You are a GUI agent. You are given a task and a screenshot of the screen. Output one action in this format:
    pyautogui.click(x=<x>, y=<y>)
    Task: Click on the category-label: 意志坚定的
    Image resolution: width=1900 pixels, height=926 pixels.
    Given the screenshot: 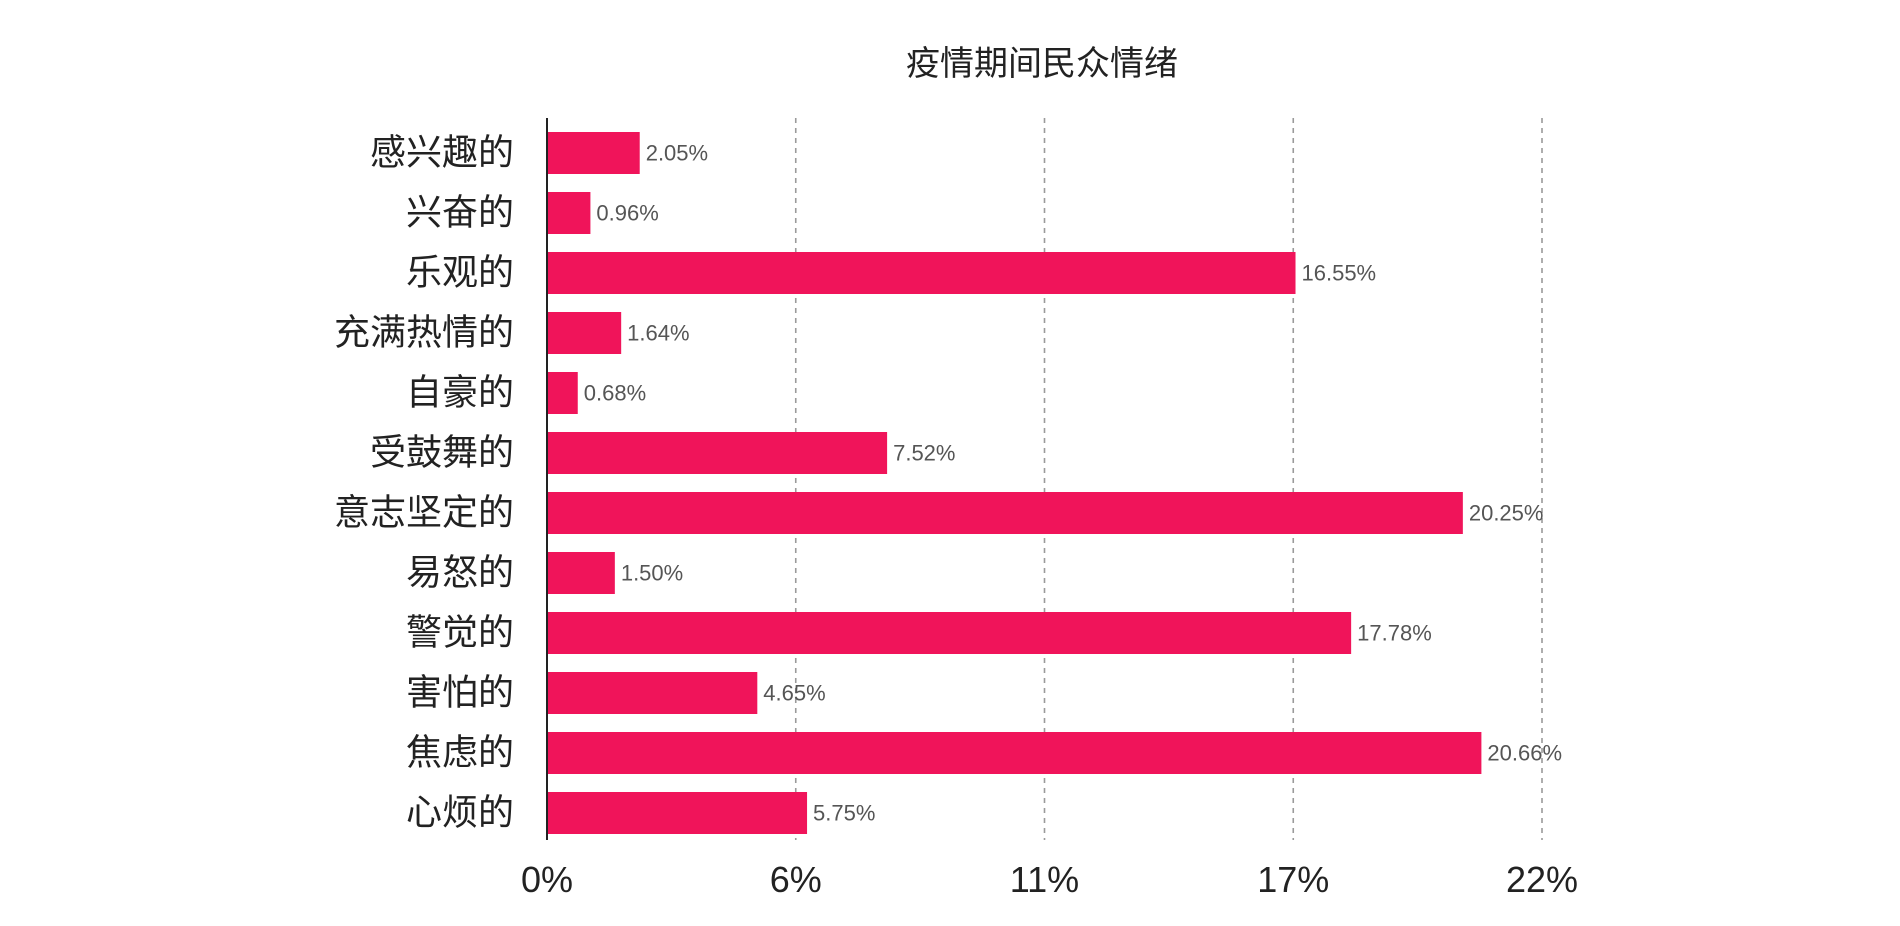 What is the action you would take?
    pyautogui.click(x=424, y=513)
    